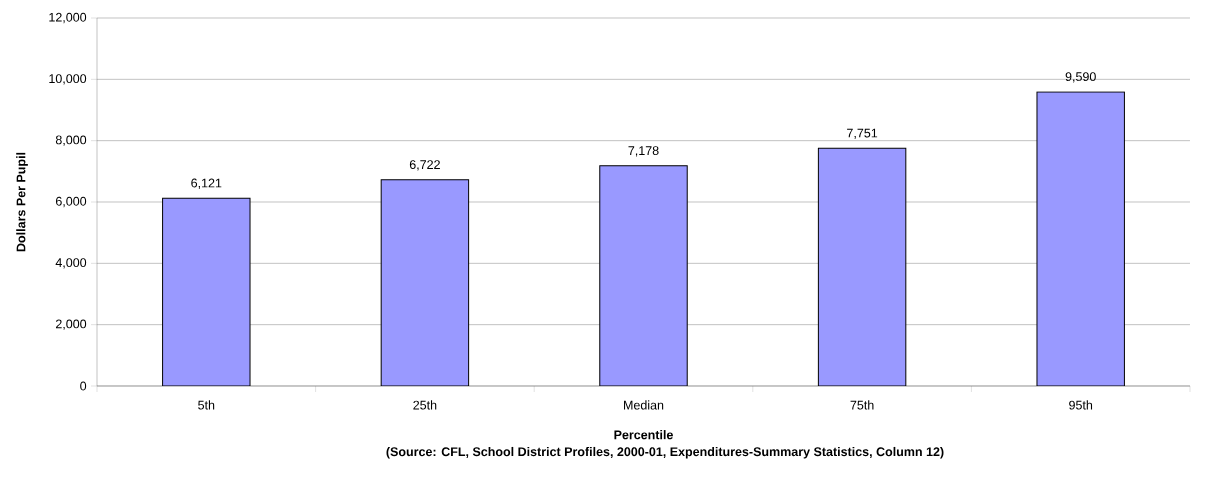 The height and width of the screenshot is (496, 1207). Describe the element at coordinates (424, 165) in the screenshot. I see `data-label: 6,722` at that location.